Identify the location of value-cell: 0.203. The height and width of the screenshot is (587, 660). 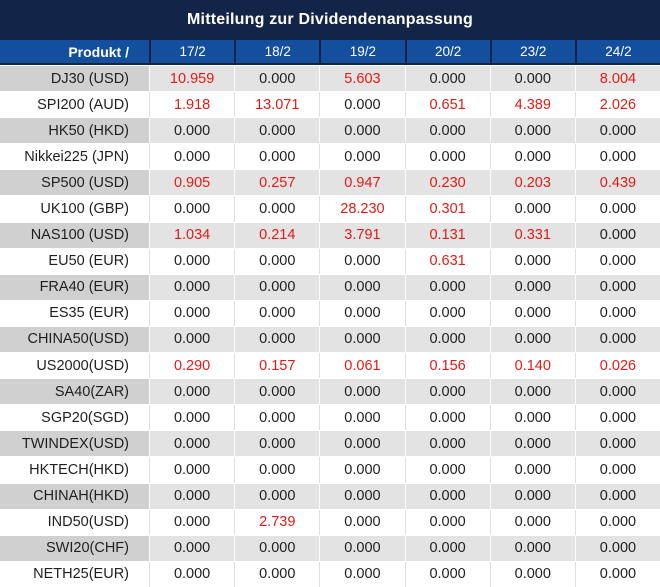
(532, 183).